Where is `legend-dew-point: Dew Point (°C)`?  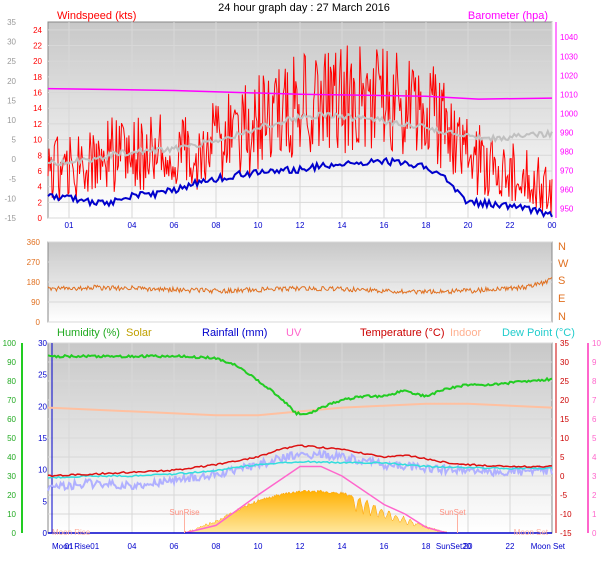 legend-dew-point: Dew Point (°C) is located at coordinates (538, 333).